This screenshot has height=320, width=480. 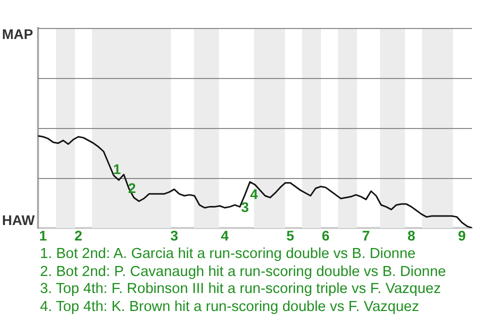 What do you see at coordinates (243, 272) in the screenshot?
I see `text: 2. Bot 2nd: P. Cavanaugh hit a run-scoring double vs B. Dionne` at bounding box center [243, 272].